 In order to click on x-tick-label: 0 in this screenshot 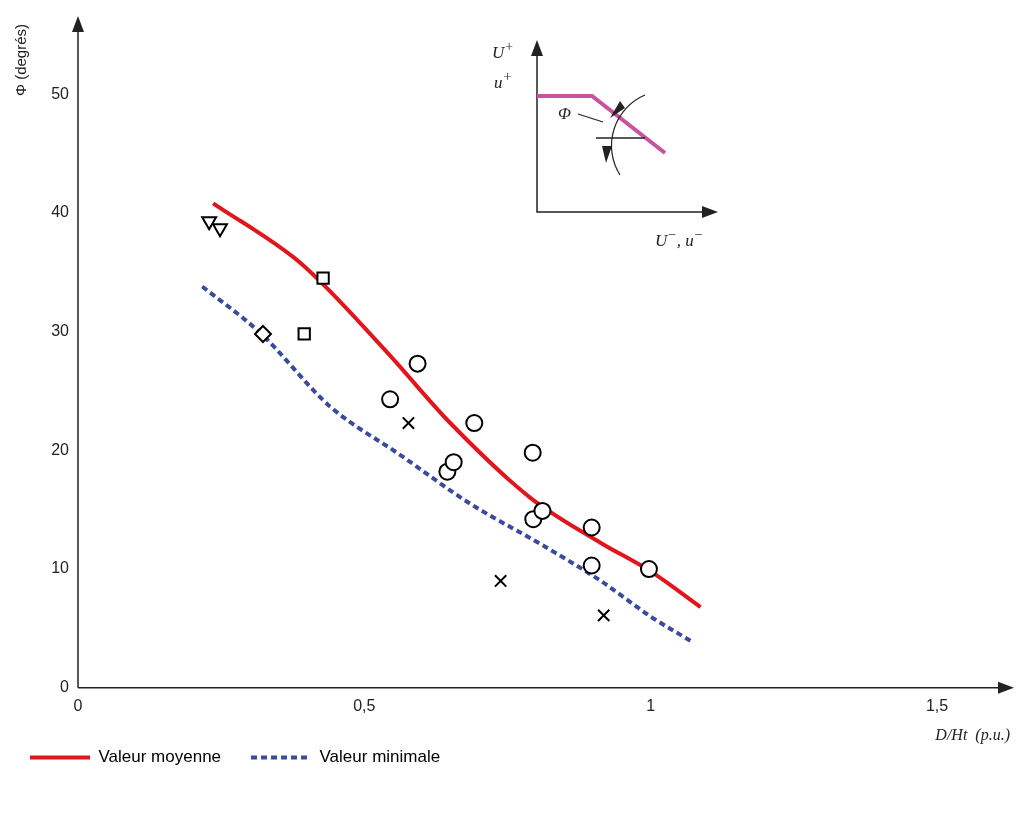, I will do `click(78, 705)`.